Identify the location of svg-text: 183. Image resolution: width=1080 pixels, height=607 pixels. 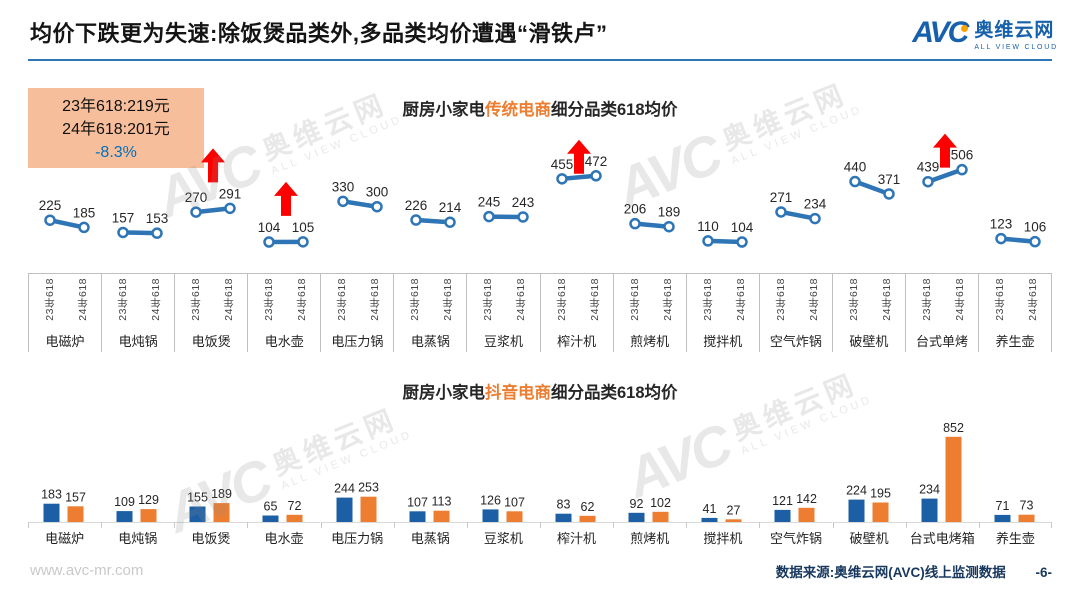
(51, 495).